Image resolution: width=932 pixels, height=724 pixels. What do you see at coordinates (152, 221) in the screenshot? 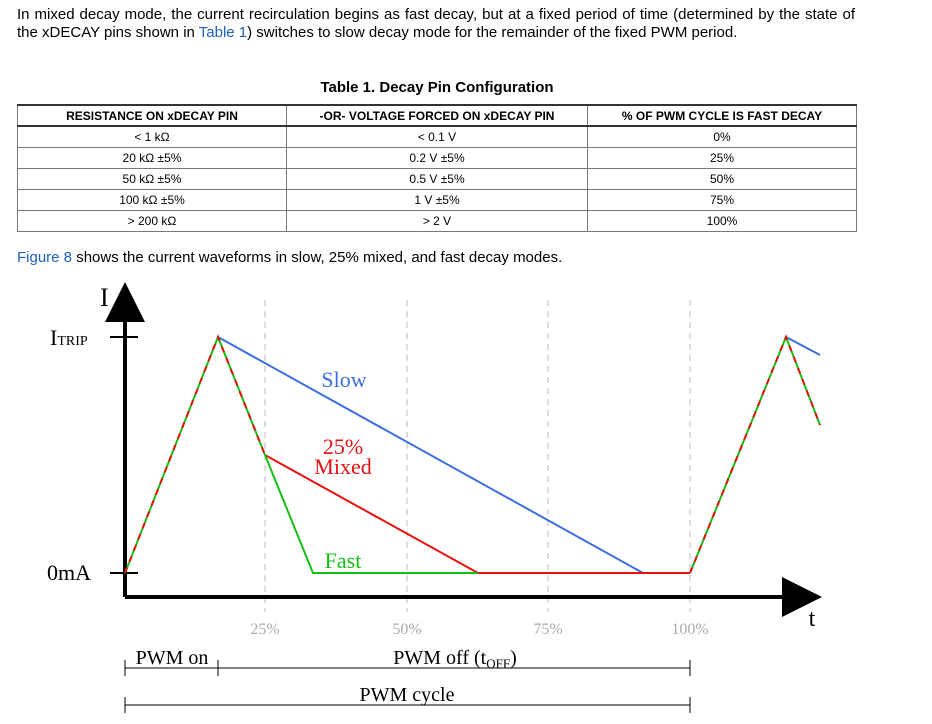
I see `cell: > 200 kΩ` at bounding box center [152, 221].